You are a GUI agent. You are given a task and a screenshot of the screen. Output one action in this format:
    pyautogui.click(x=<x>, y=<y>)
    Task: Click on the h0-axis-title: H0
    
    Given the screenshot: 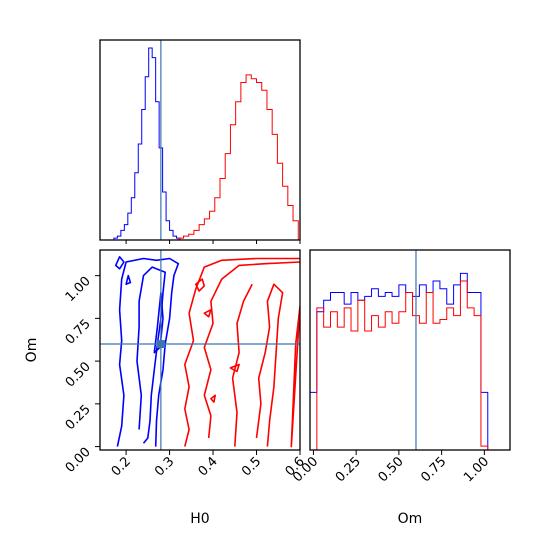 What is the action you would take?
    pyautogui.click(x=199, y=519)
    